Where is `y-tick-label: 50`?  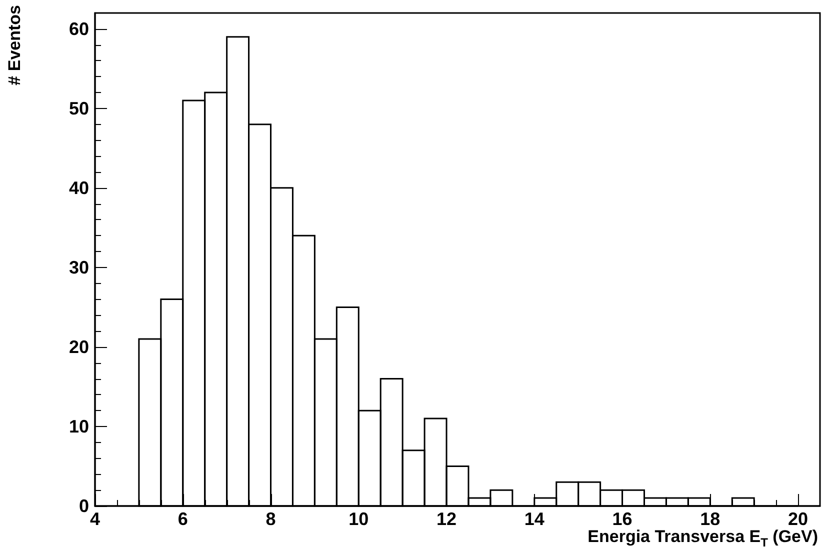
y-tick-label: 50 is located at coordinates (78, 108).